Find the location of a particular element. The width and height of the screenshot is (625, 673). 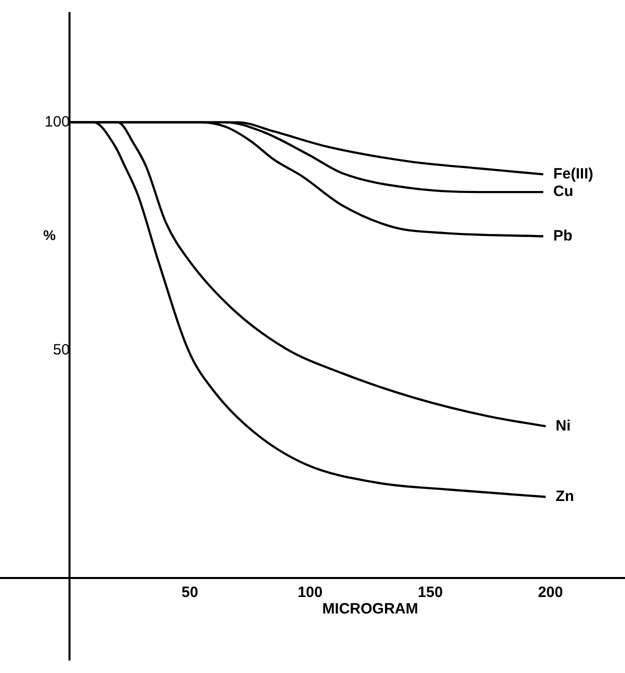

x-tick-label: 100 is located at coordinates (310, 593).